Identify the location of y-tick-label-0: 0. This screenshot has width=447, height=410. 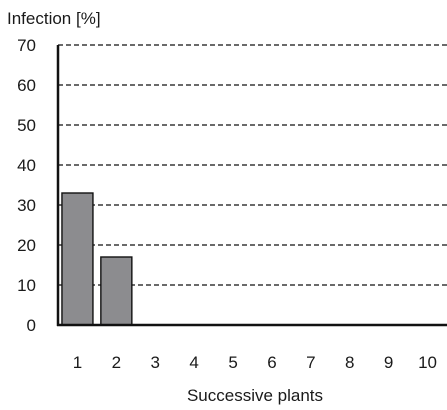
(31, 325).